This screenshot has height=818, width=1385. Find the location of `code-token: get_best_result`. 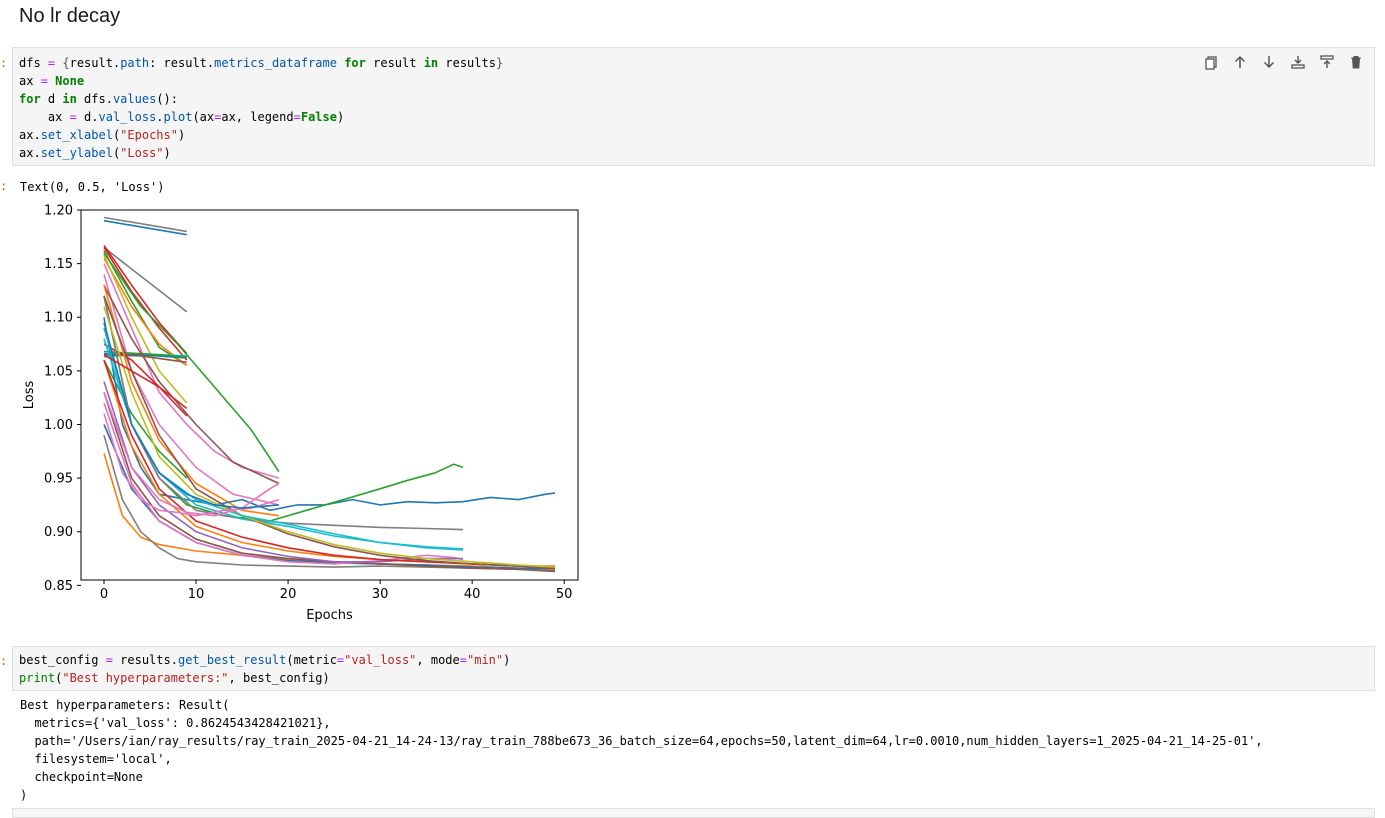

code-token: get_best_result is located at coordinates (232, 660).